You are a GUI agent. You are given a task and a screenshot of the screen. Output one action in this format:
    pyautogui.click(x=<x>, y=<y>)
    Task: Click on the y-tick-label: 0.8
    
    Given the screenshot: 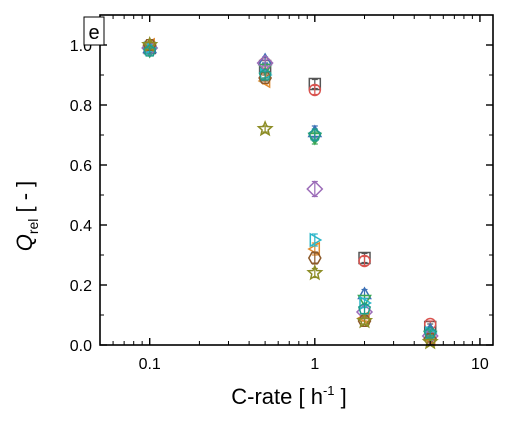 What is the action you would take?
    pyautogui.click(x=81, y=106)
    